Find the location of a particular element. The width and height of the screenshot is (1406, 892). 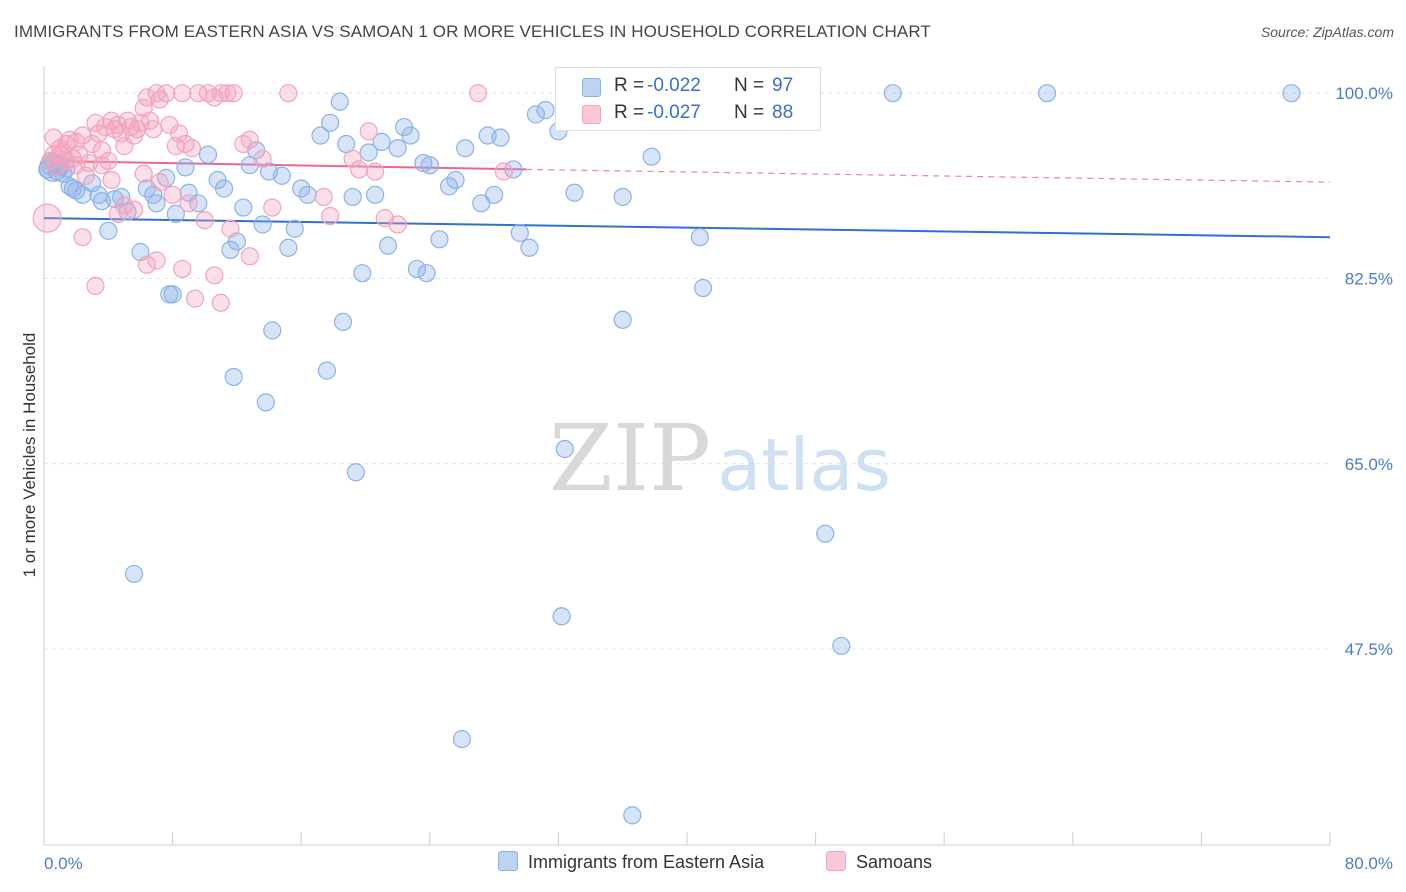

stats-legend: R = -0.022 N = 97 R = -0.027 N = 88 is located at coordinates (688, 99).